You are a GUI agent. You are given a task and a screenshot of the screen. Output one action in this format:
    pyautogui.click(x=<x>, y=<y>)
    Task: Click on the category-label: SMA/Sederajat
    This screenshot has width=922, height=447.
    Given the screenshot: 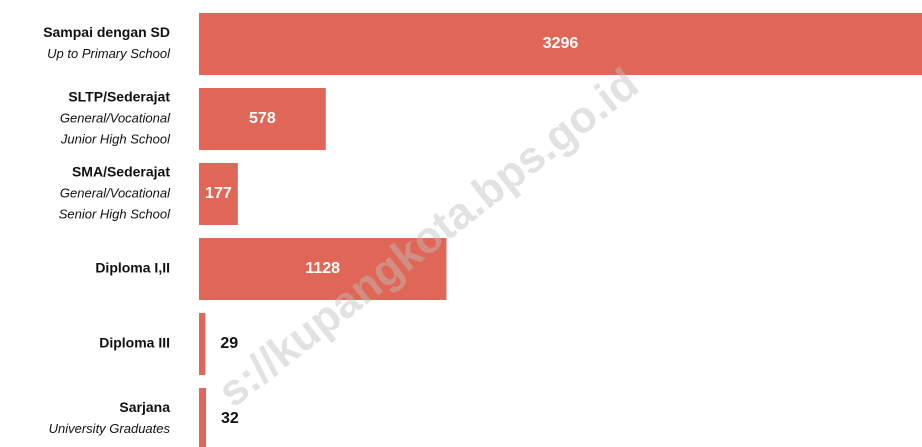 What is the action you would take?
    pyautogui.click(x=121, y=172)
    